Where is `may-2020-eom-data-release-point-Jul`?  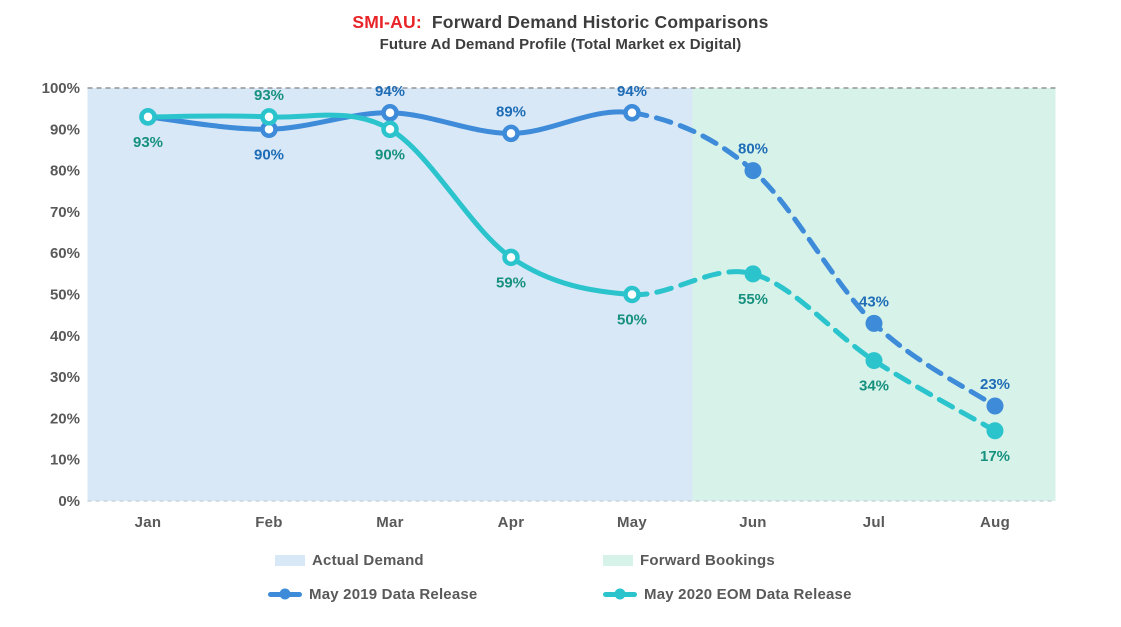
may-2020-eom-data-release-point-Jul is located at coordinates (874, 361).